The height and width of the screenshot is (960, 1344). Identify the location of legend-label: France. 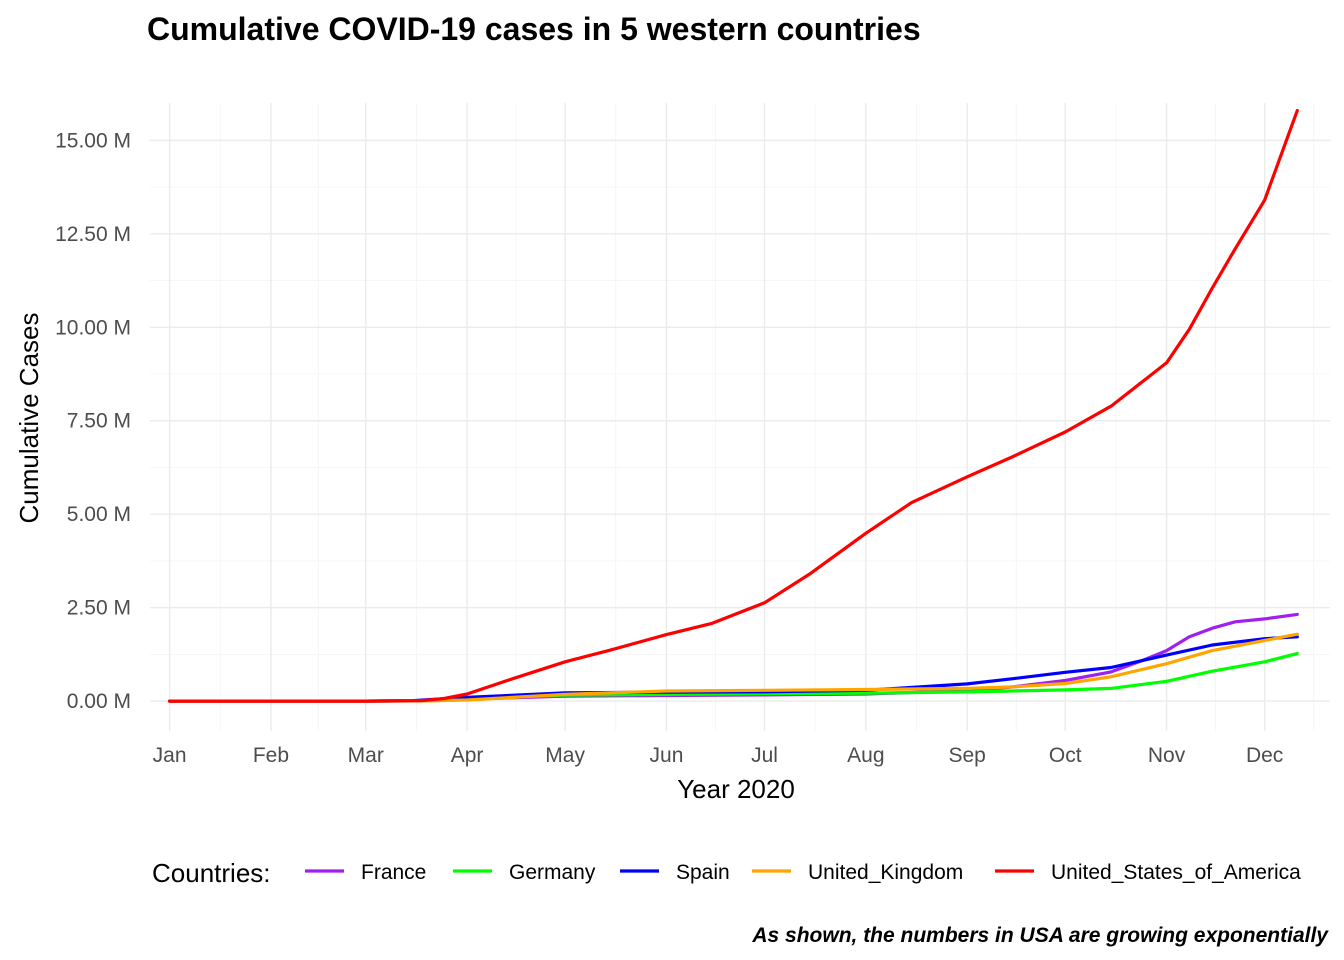
(393, 872).